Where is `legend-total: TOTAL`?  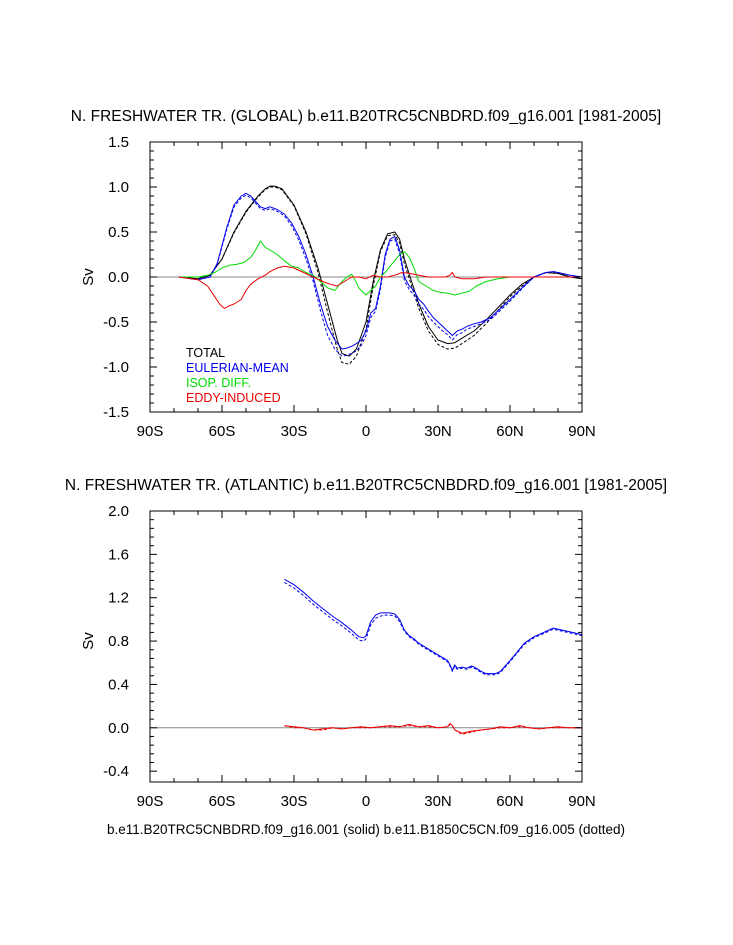 legend-total: TOTAL is located at coordinates (205, 353).